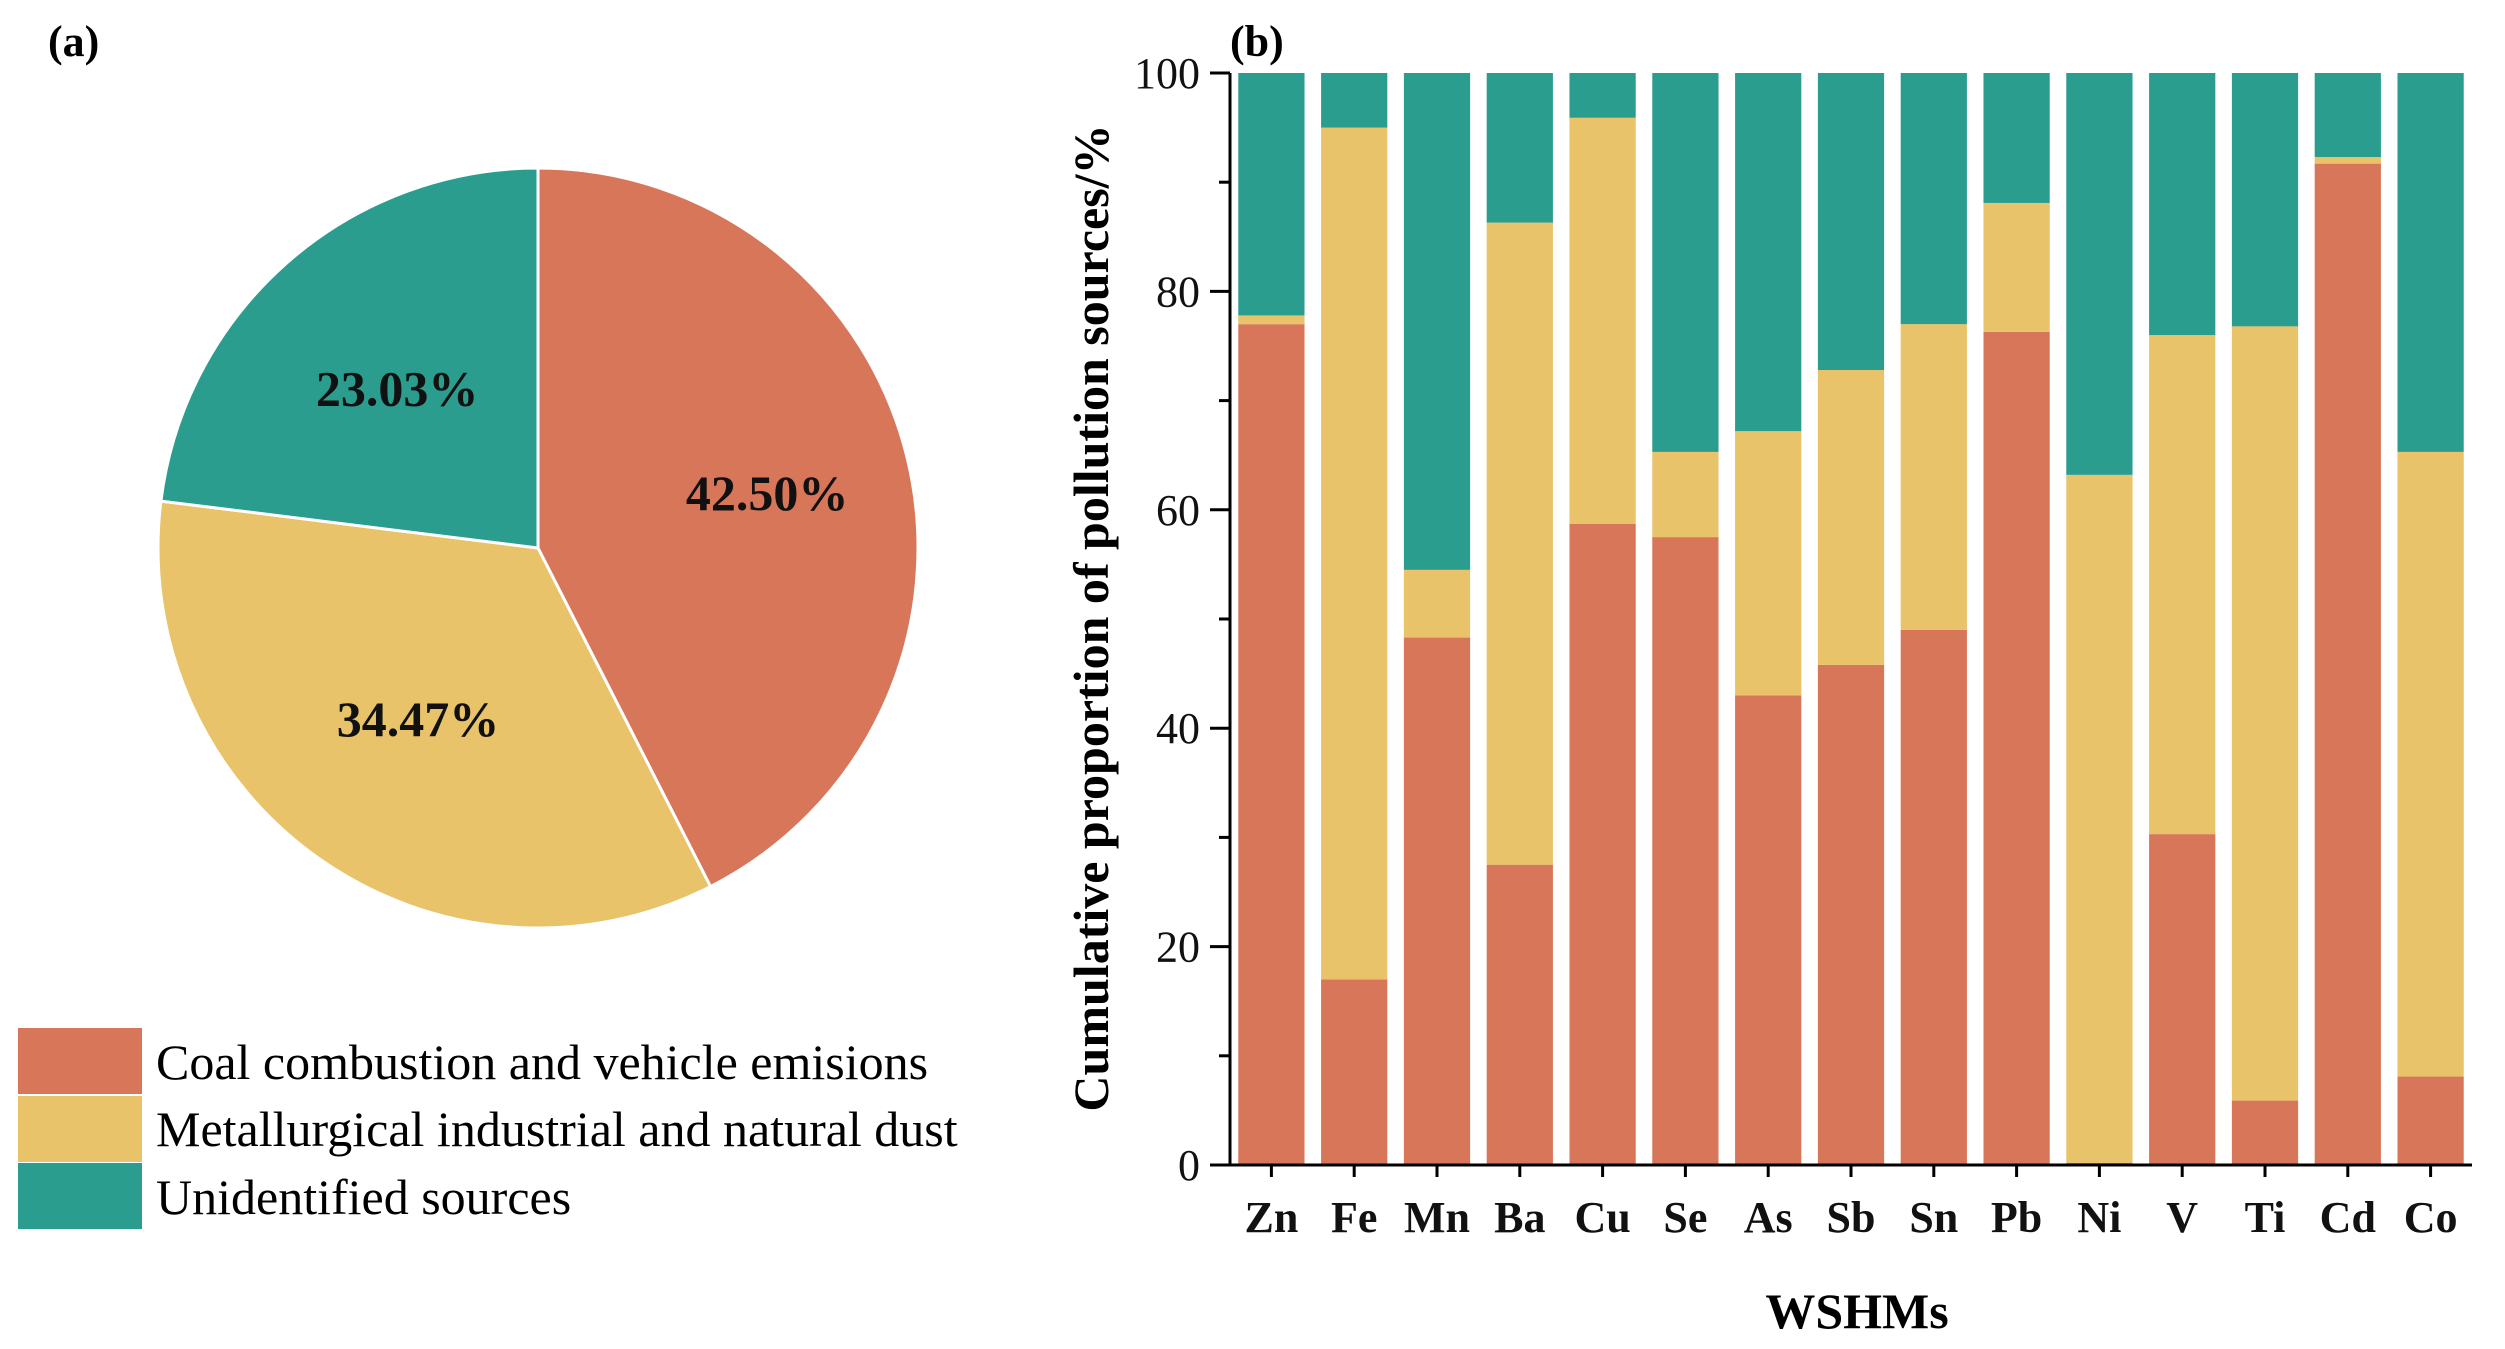  I want to click on bar-pb-metallurgical-industrial-and-natural-dust, so click(2016, 267).